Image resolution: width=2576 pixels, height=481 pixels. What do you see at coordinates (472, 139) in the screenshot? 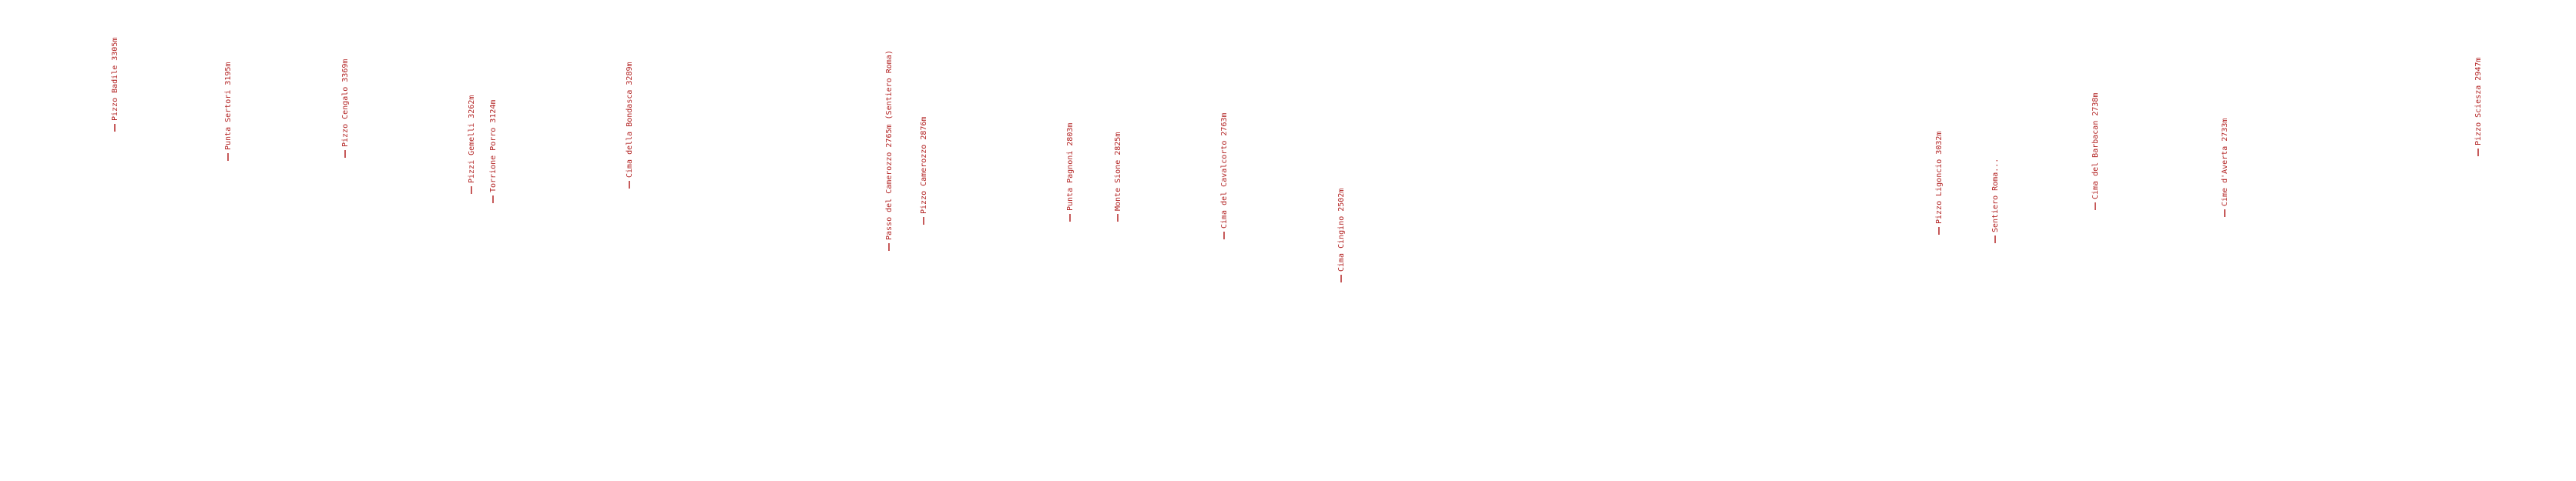
I see `peak-label: Pizzi Gemelli 3262m` at bounding box center [472, 139].